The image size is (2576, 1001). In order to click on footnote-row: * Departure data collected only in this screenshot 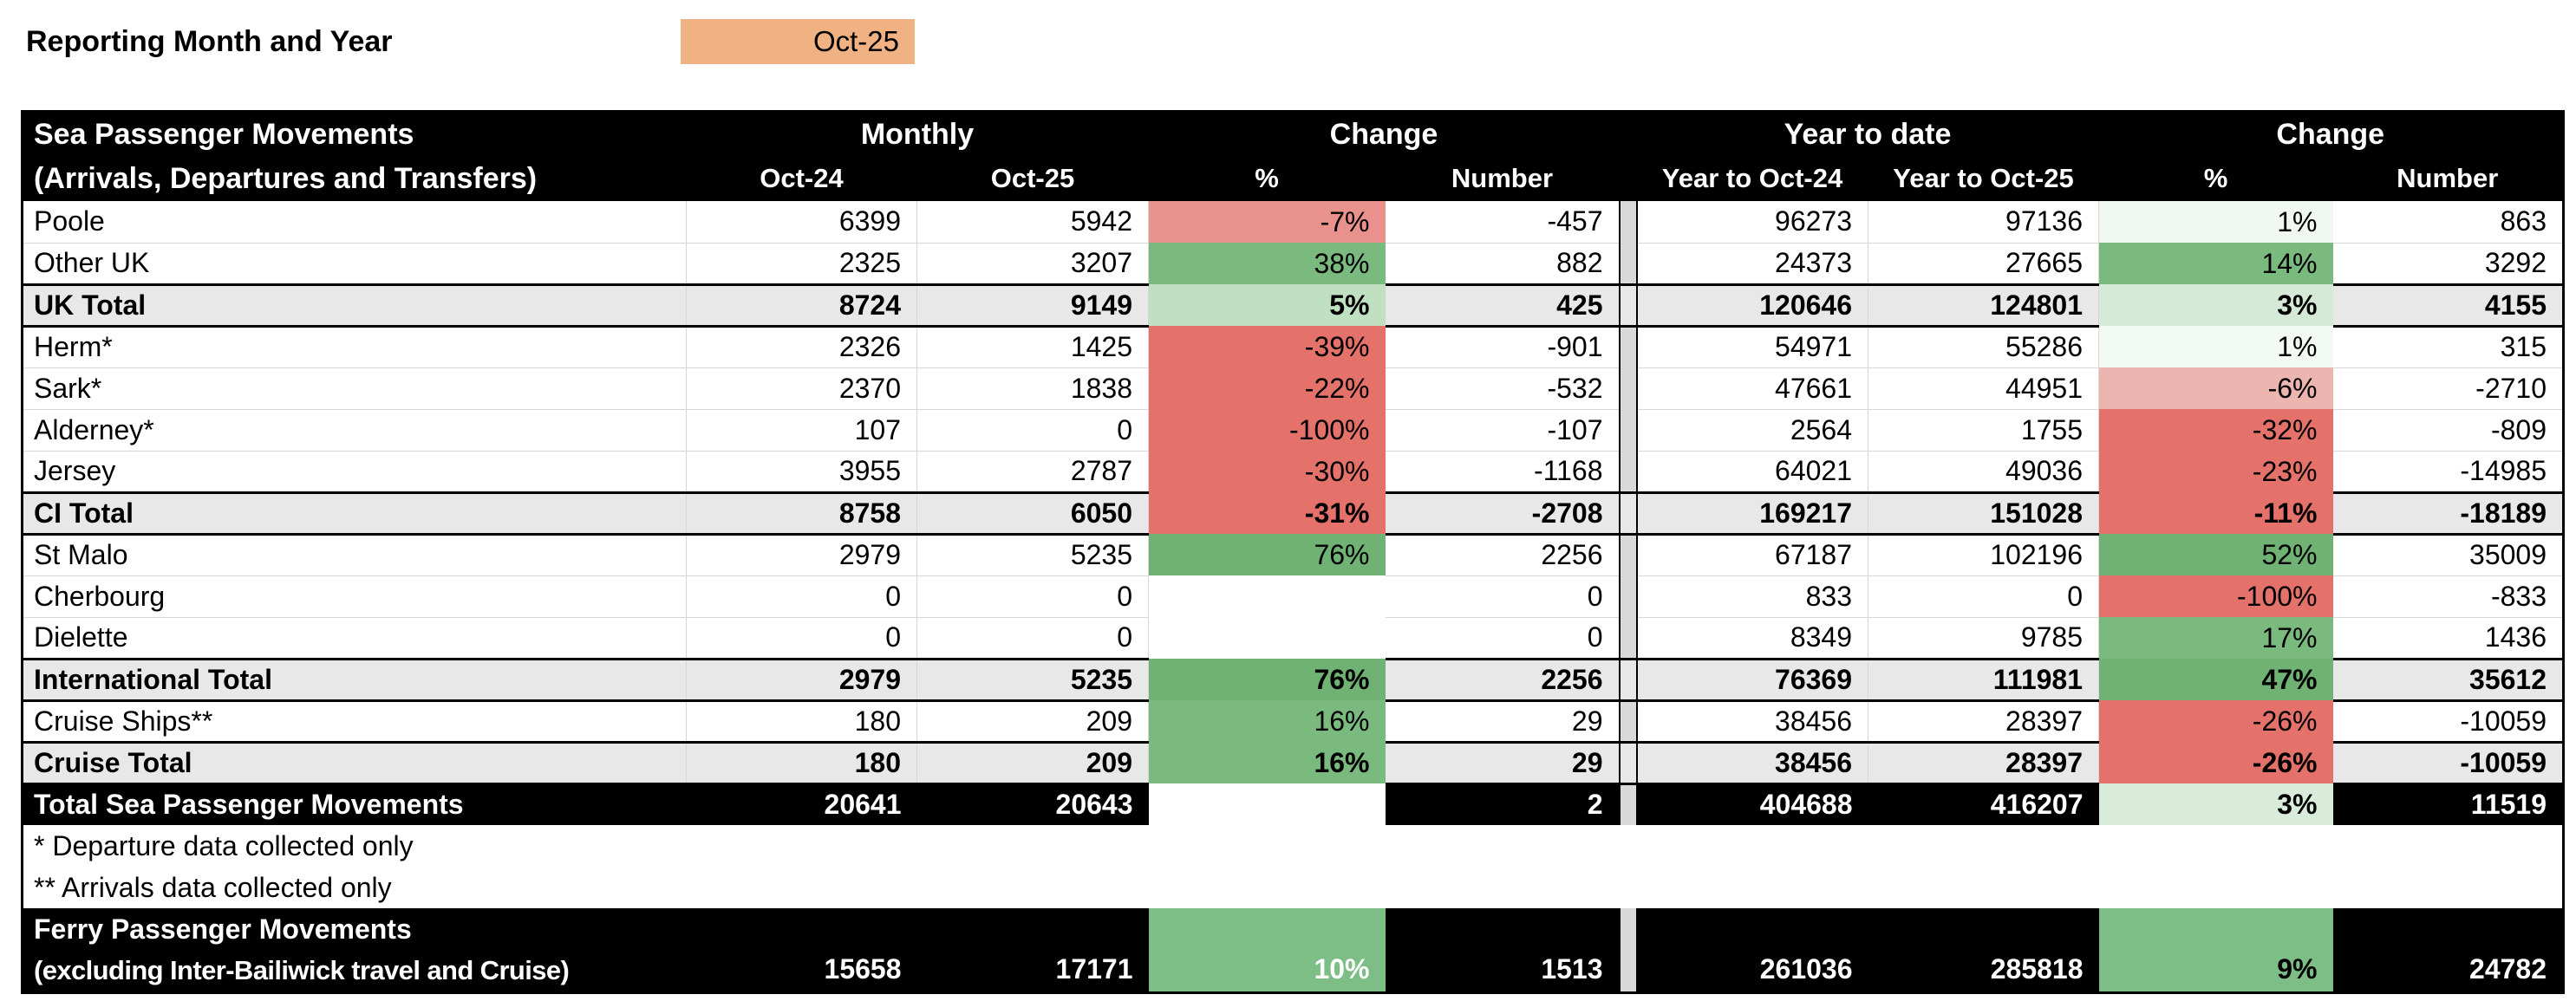, I will do `click(1293, 846)`.